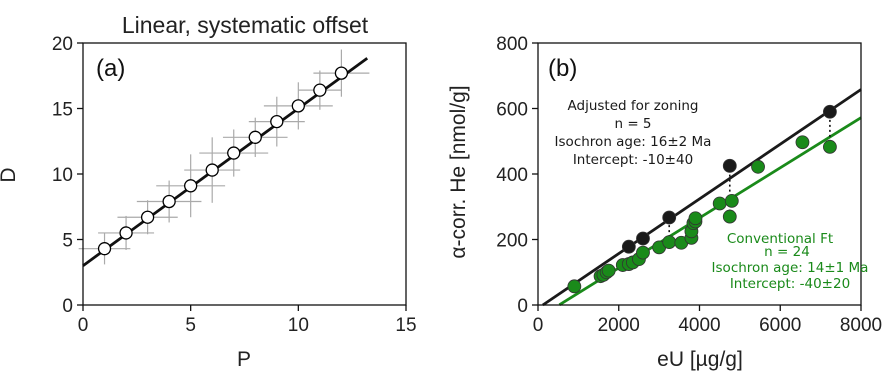  Describe the element at coordinates (405, 325) in the screenshot. I see `x-tick-label: 15` at that location.